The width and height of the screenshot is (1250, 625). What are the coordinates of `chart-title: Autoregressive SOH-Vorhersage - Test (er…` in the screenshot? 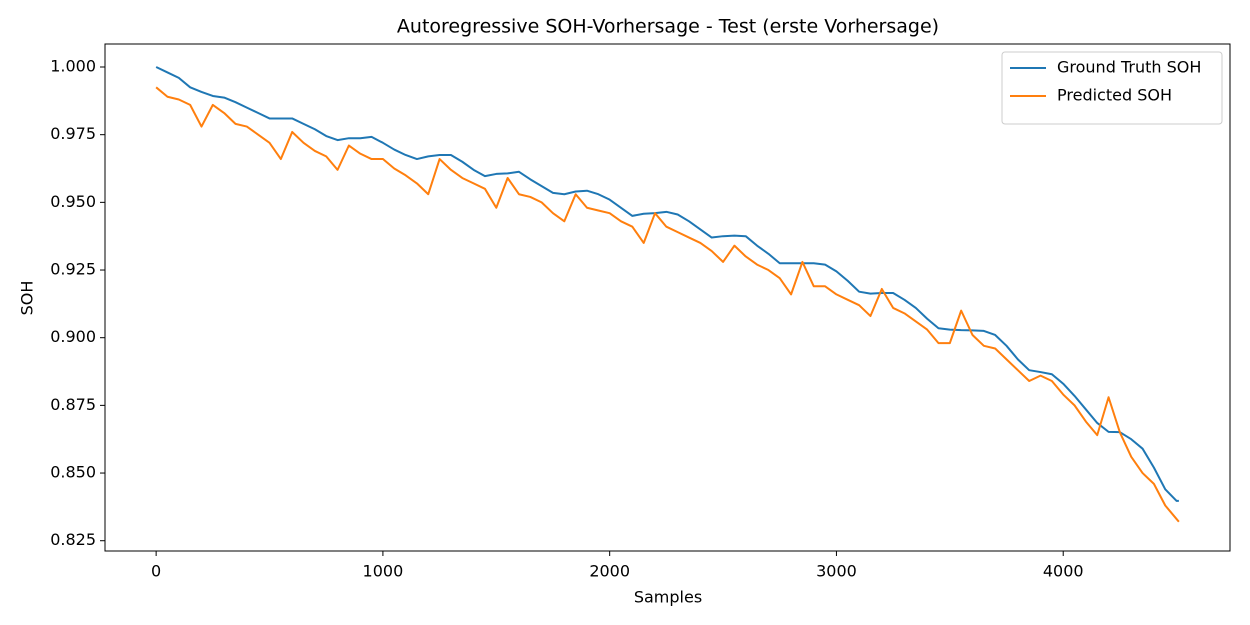 It's located at (668, 27).